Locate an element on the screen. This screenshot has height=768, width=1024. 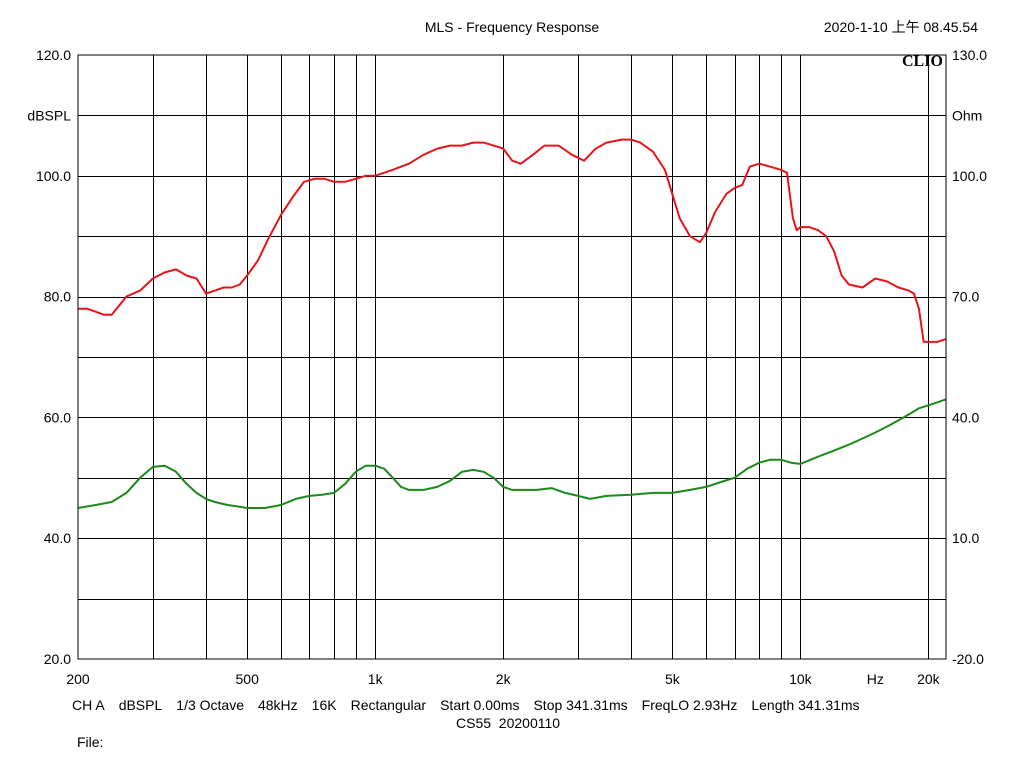
y-tick-label: 60.0 is located at coordinates (57, 417).